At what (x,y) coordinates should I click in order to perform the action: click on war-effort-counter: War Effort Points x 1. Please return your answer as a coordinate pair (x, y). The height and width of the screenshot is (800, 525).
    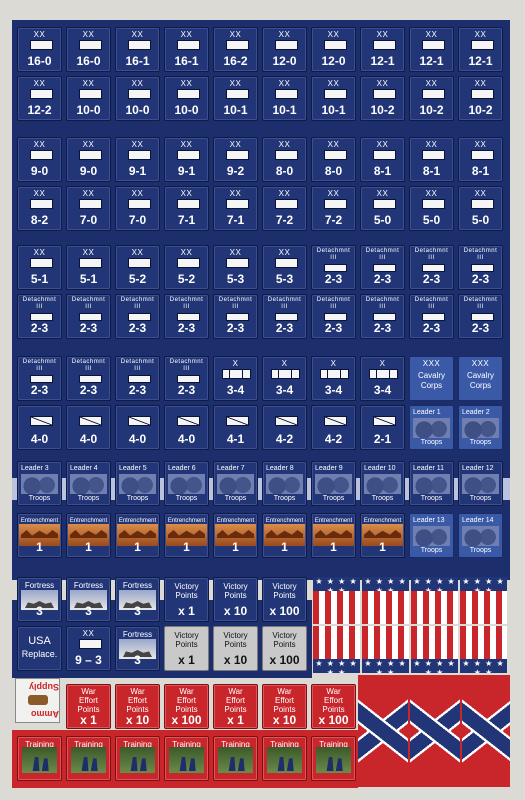
    Looking at the image, I should click on (235, 706).